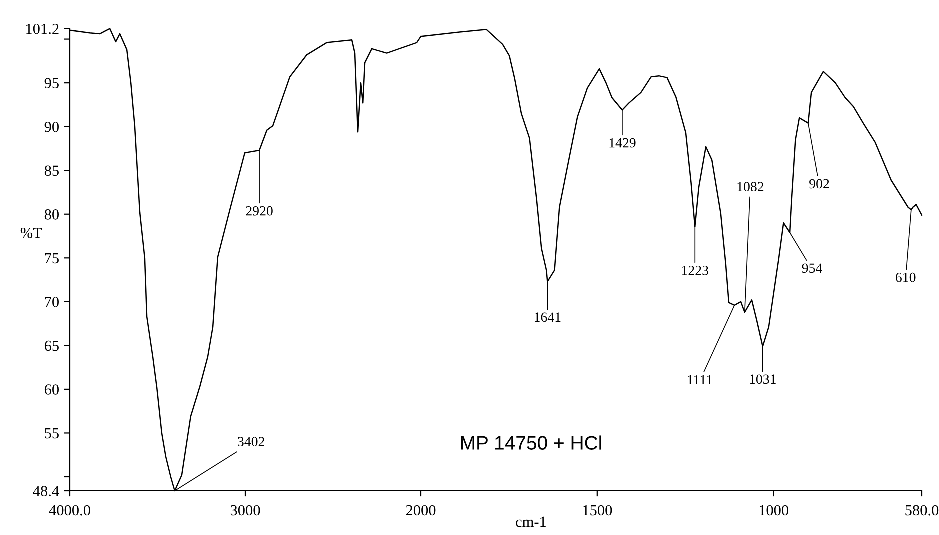  What do you see at coordinates (695, 271) in the screenshot?
I see `annotation: 1223` at bounding box center [695, 271].